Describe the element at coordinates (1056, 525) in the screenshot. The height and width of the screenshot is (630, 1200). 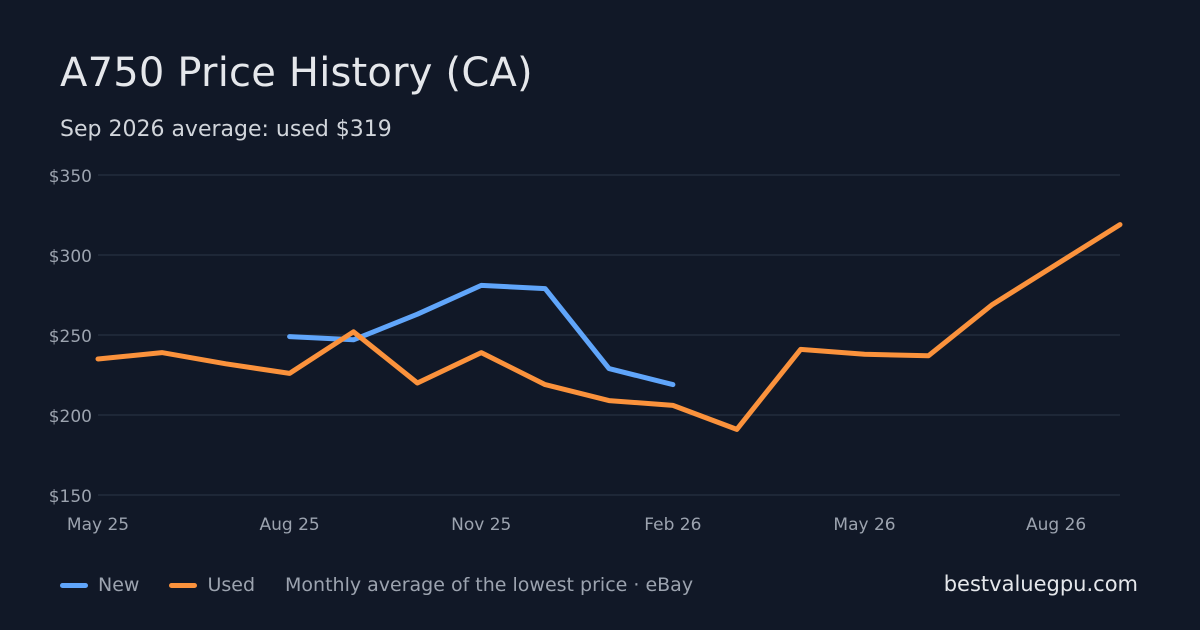
I see `x-tick-label: Aug 26` at that location.